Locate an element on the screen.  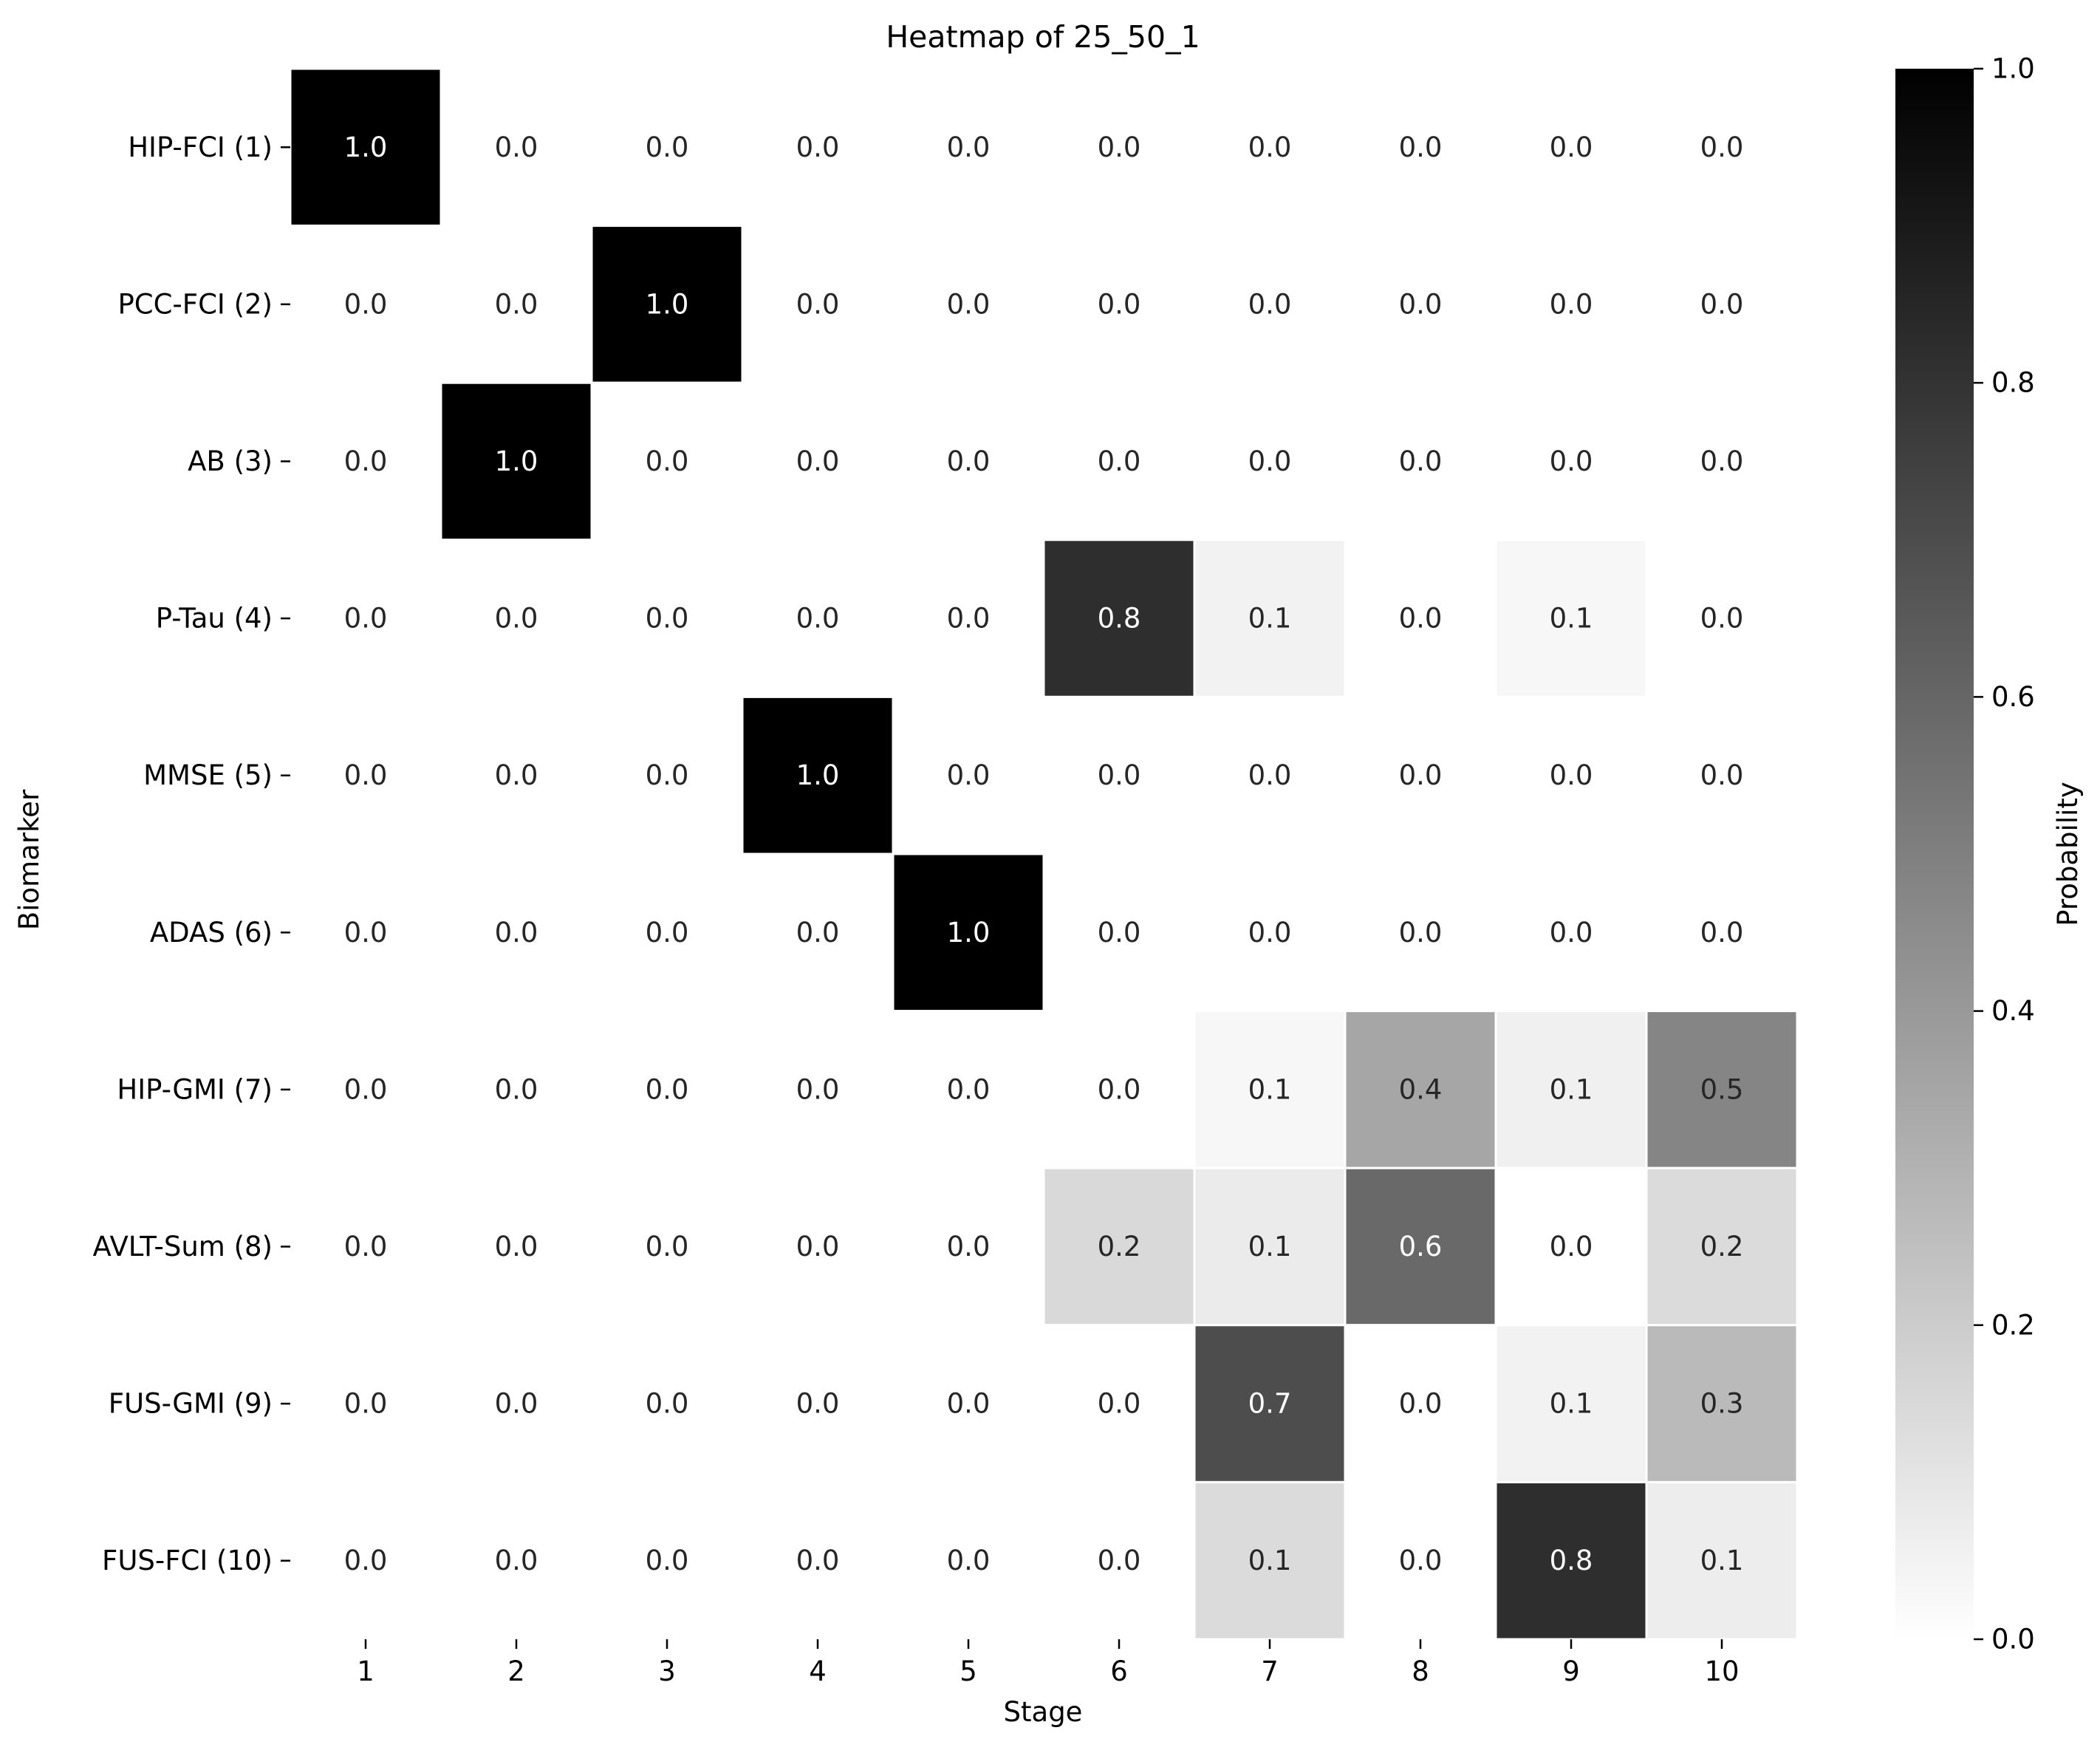
heatmap-cell-r7-c1 is located at coordinates (365, 1089).